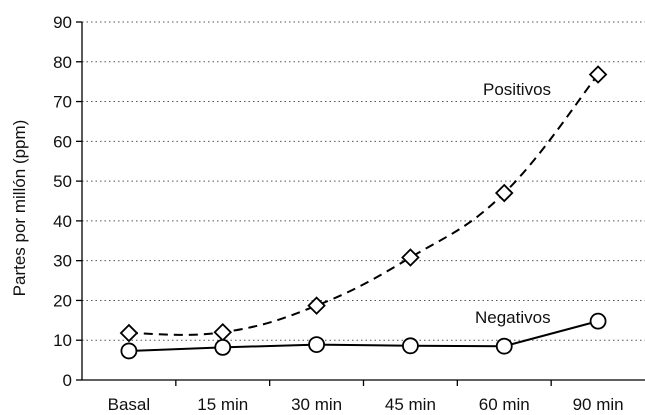 This screenshot has height=415, width=645. Describe the element at coordinates (62, 62) in the screenshot. I see `y-tick-label-80: 80` at that location.